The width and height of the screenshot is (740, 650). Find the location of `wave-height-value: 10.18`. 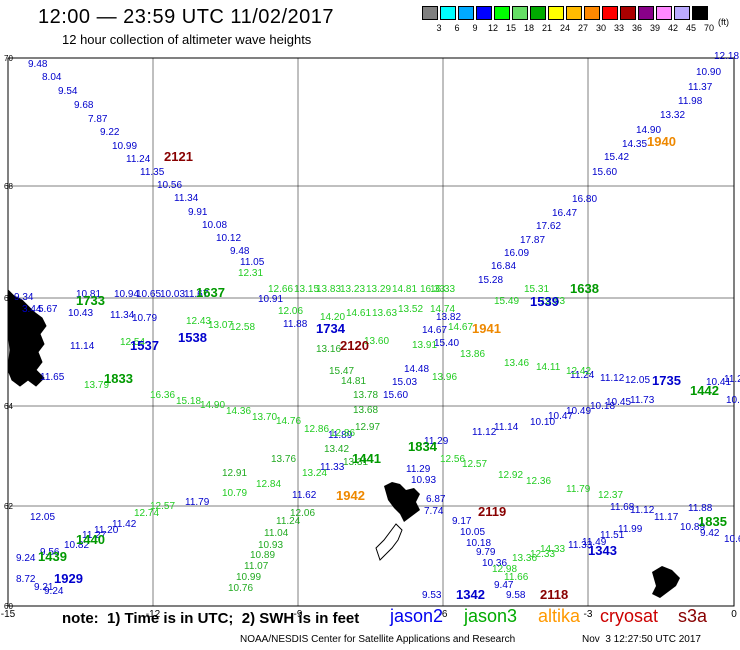

wave-height-value: 10.18 is located at coordinates (478, 543).